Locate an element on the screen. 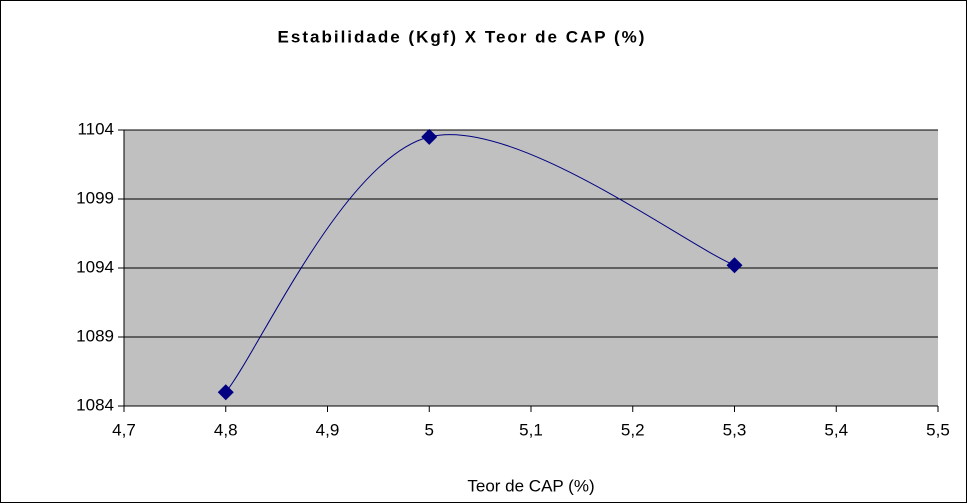  chart-title: Estabilidade (Kgf) X Teor de CAP (%) is located at coordinates (462, 36).